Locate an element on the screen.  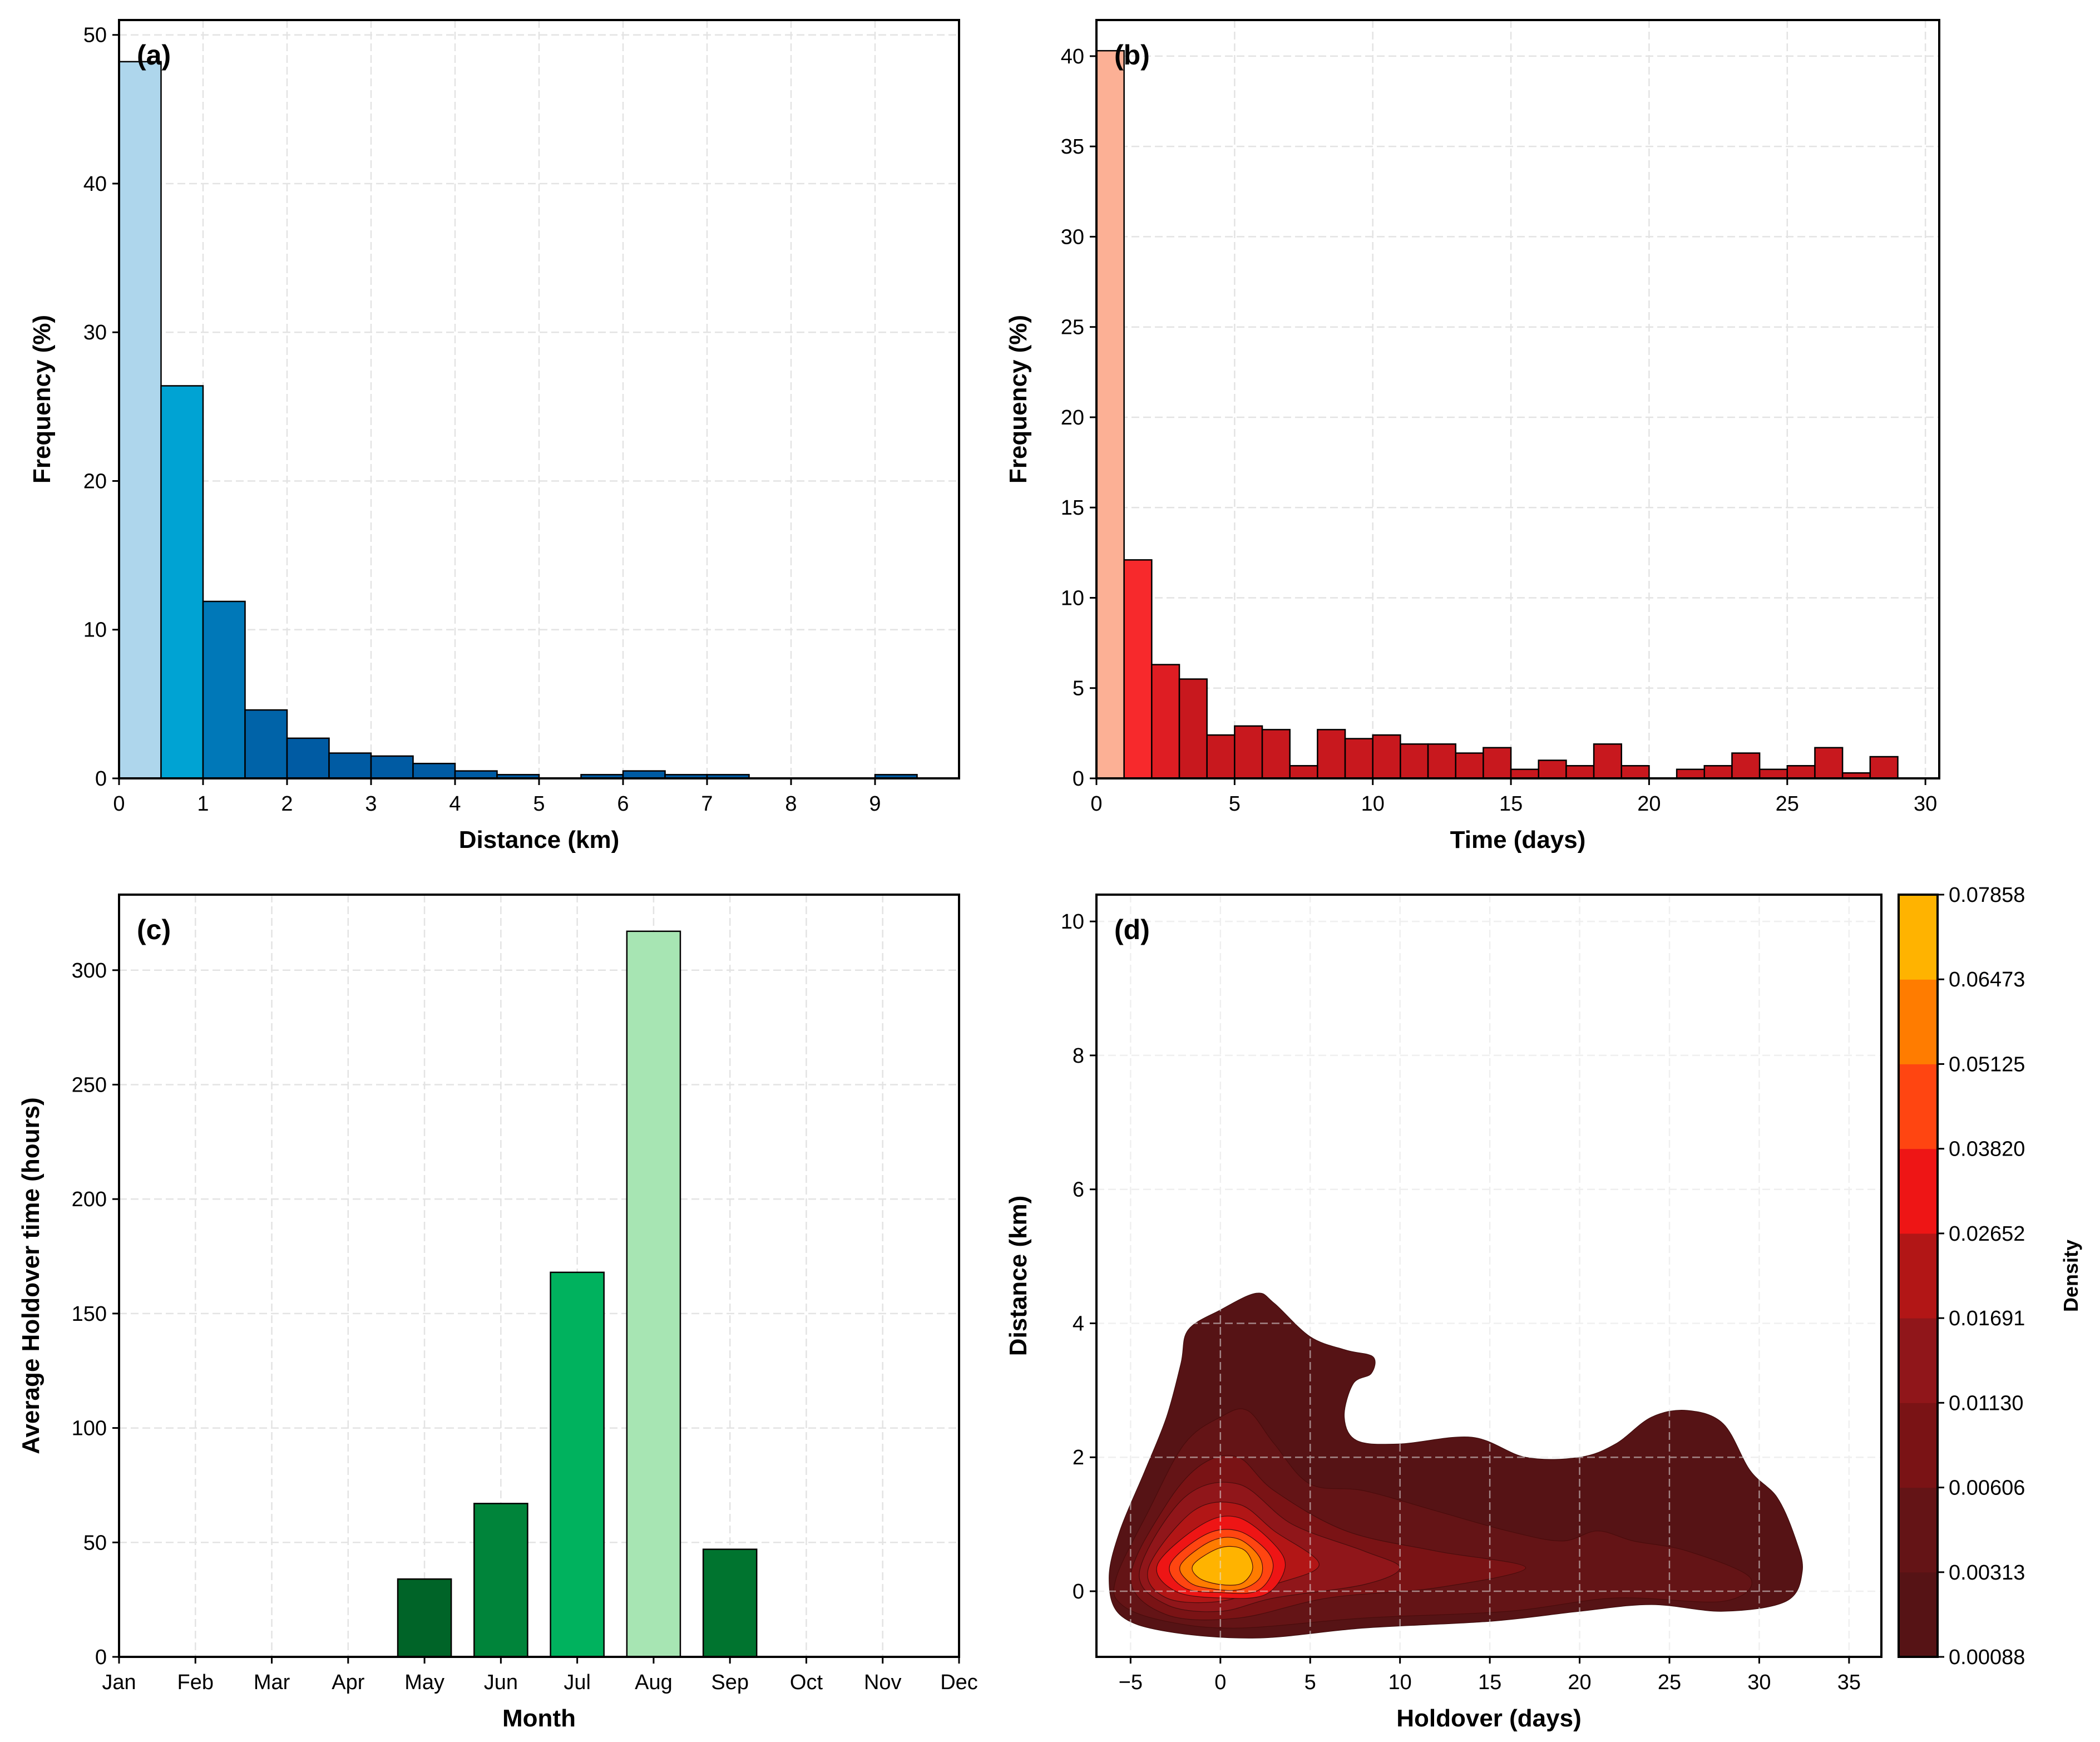
x-tick-label: Oct is located at coordinates (806, 1683).